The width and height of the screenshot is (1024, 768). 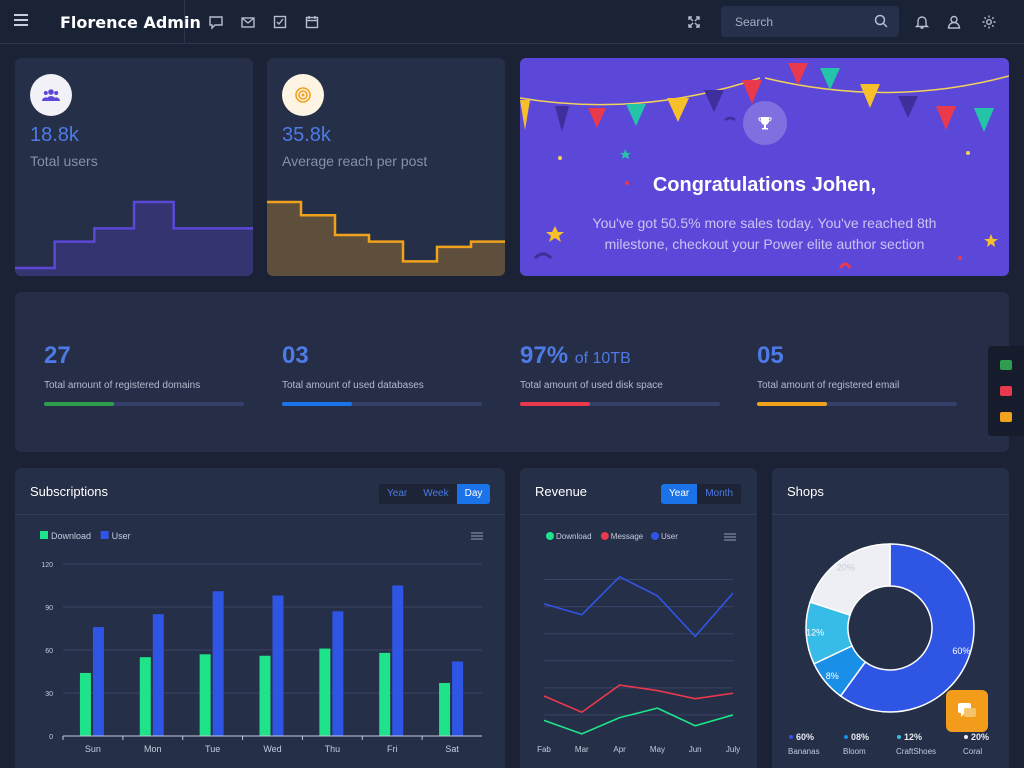 What do you see at coordinates (71, 536) in the screenshot?
I see `legend-label: Download` at bounding box center [71, 536].